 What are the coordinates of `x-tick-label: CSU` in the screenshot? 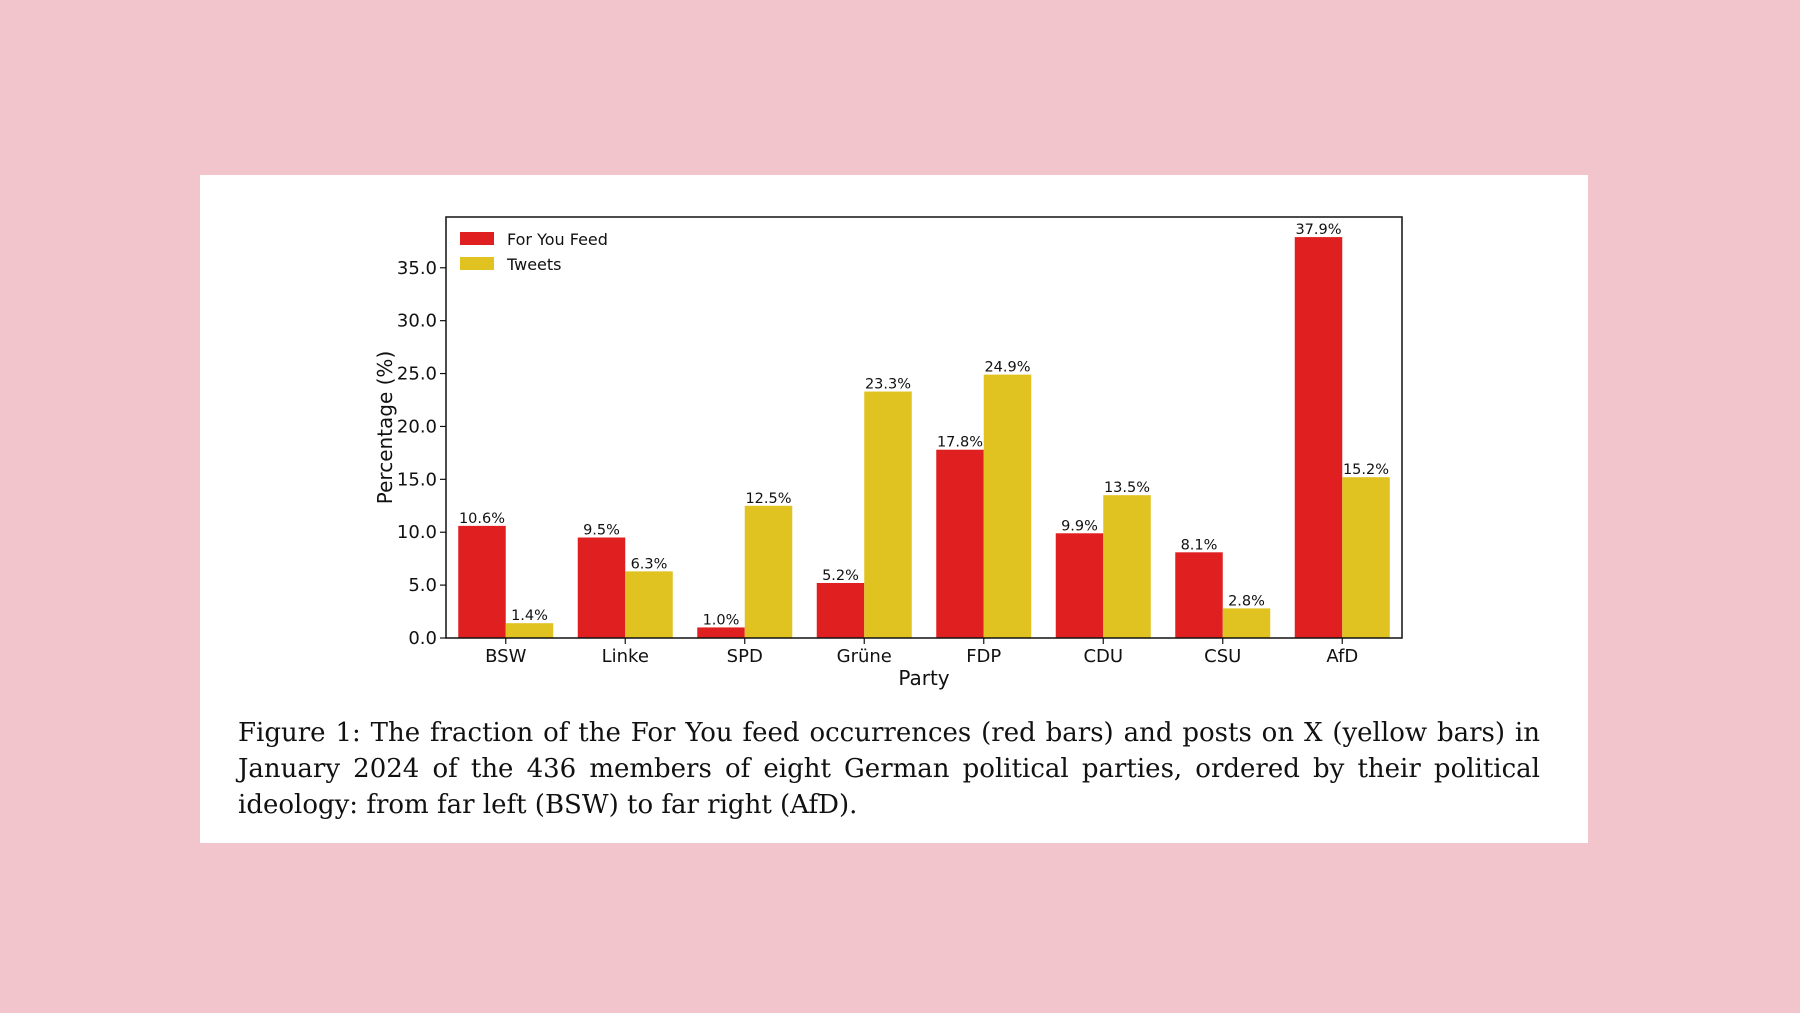 It's located at (1222, 656).